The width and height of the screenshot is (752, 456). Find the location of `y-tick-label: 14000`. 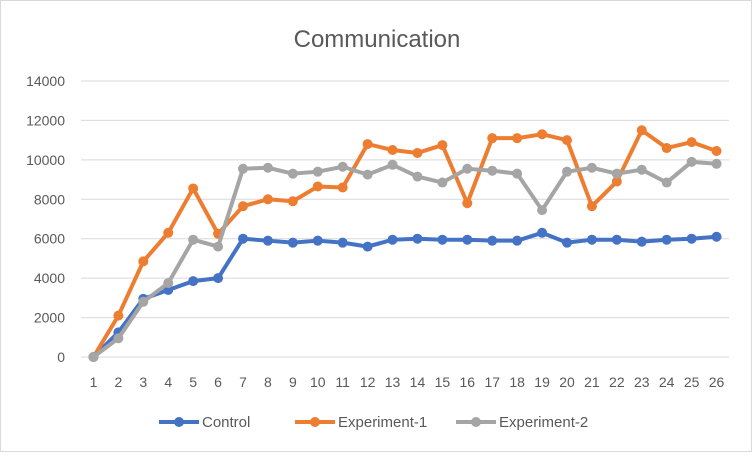

y-tick-label: 14000 is located at coordinates (45, 81).